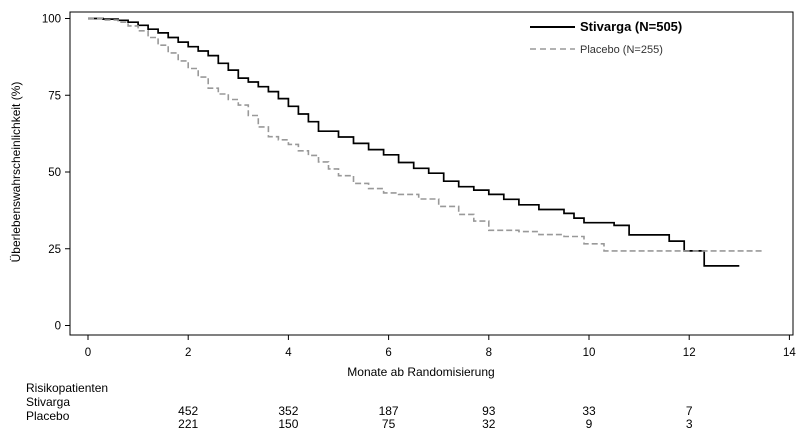 This screenshot has width=811, height=448. Describe the element at coordinates (88, 353) in the screenshot. I see `x-tick-label: 0` at that location.